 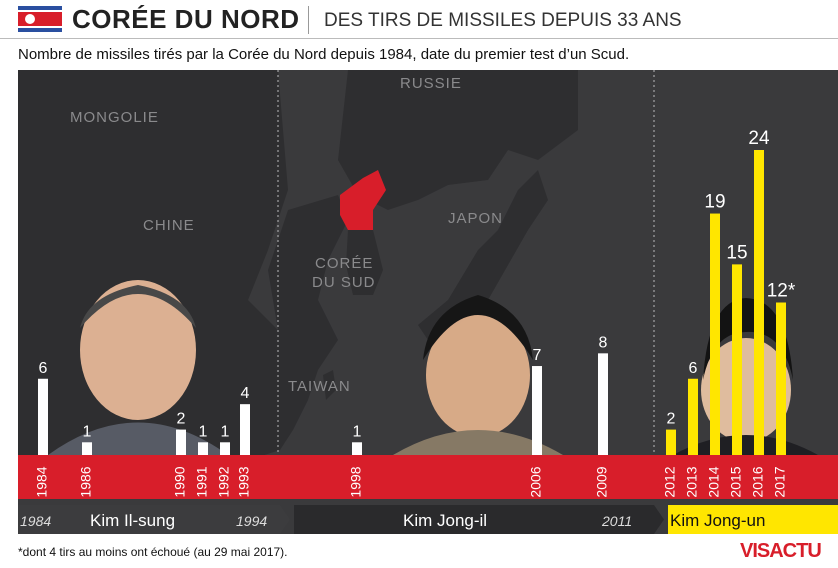 I want to click on era-3-leader: Kim Jong-un, so click(x=717, y=520).